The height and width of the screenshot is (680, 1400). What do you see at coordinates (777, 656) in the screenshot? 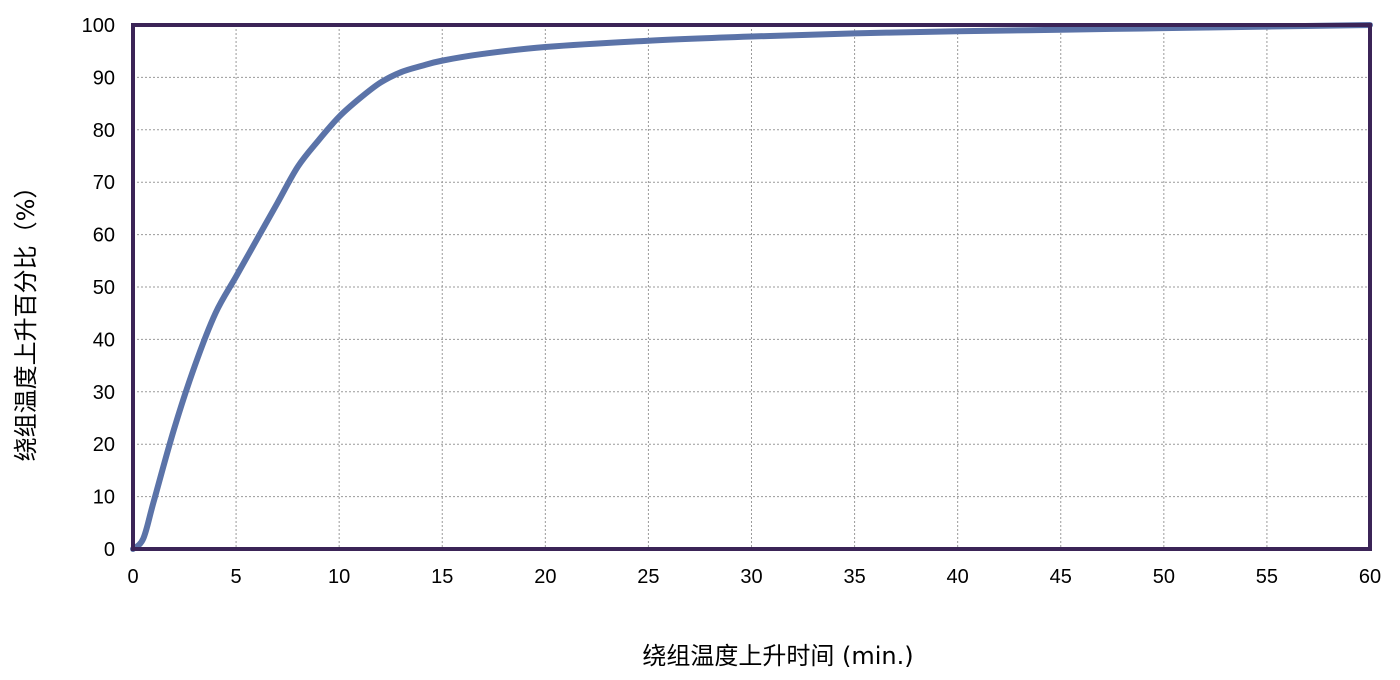
I see `x-axis-title: 绕组温度上升时间 (min.)` at bounding box center [777, 656].